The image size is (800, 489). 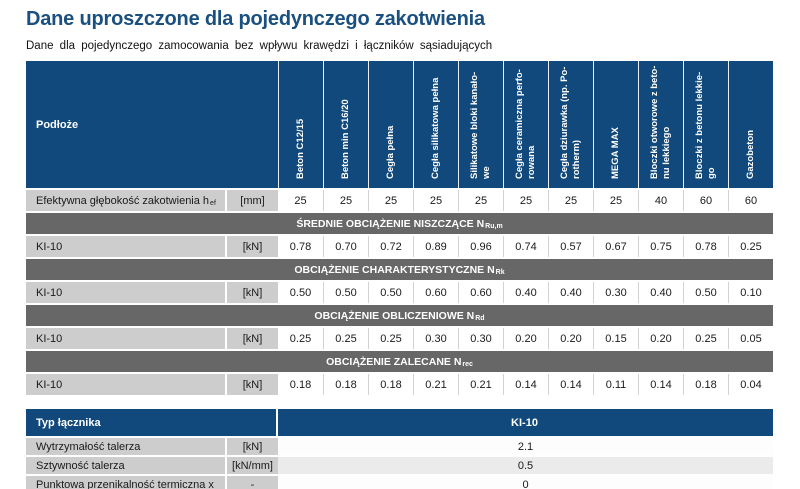 What do you see at coordinates (125, 446) in the screenshot?
I see `row-label: Wytrzymałość talerza` at bounding box center [125, 446].